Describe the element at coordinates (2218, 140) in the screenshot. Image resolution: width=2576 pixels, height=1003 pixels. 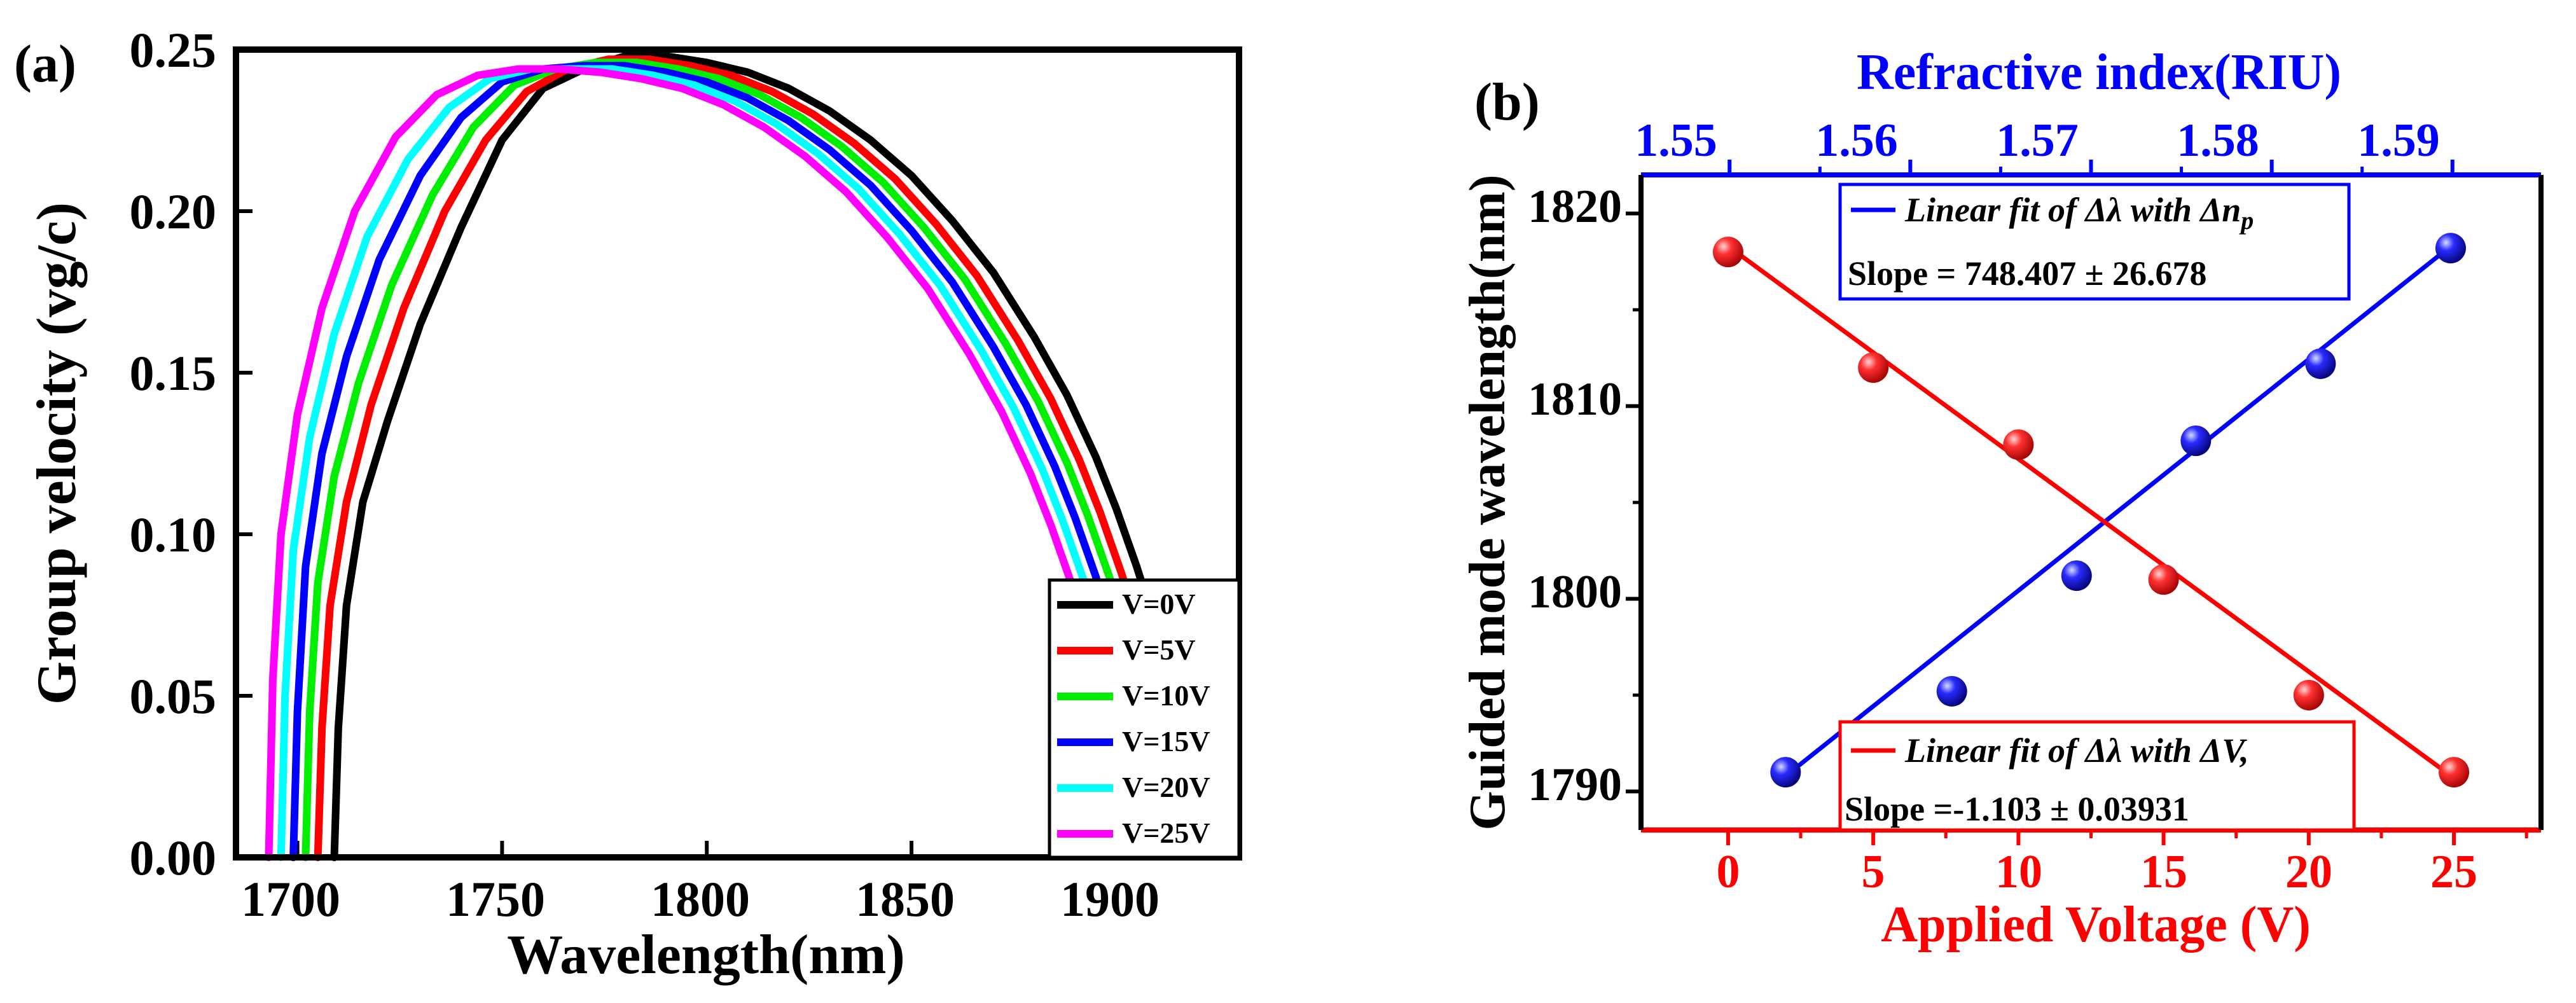
I see `x2-tick-label: 1.58` at that location.